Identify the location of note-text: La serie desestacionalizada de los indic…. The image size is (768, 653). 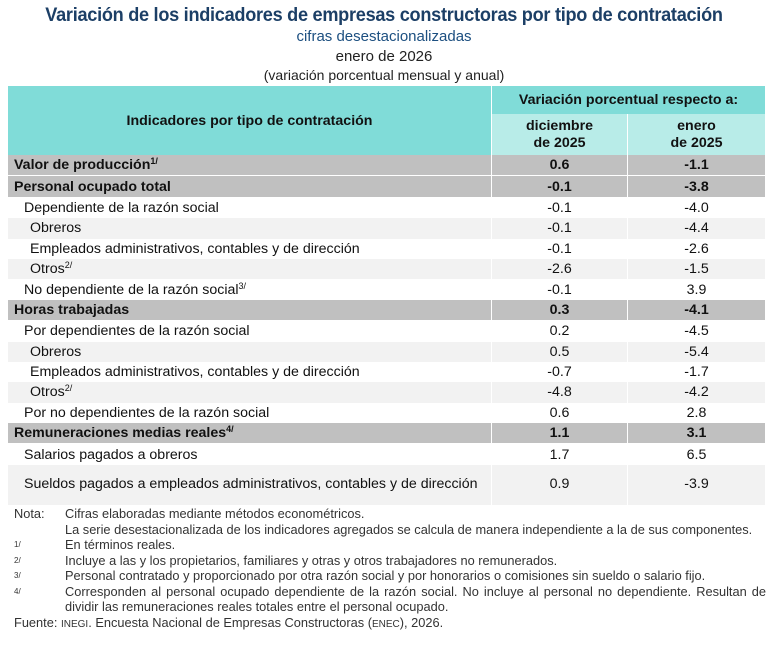
(409, 529).